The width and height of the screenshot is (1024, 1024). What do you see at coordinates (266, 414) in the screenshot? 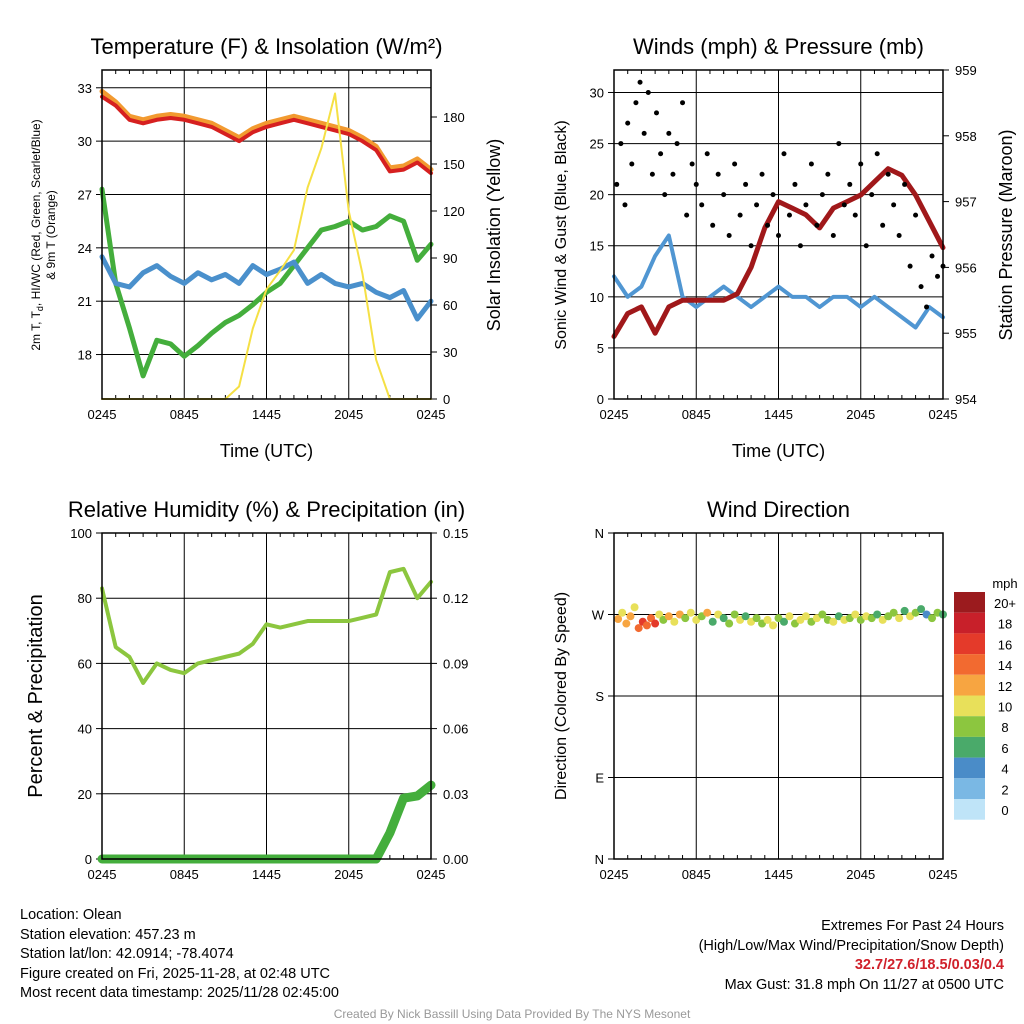
I see `x-tick-label: 1445` at bounding box center [266, 414].